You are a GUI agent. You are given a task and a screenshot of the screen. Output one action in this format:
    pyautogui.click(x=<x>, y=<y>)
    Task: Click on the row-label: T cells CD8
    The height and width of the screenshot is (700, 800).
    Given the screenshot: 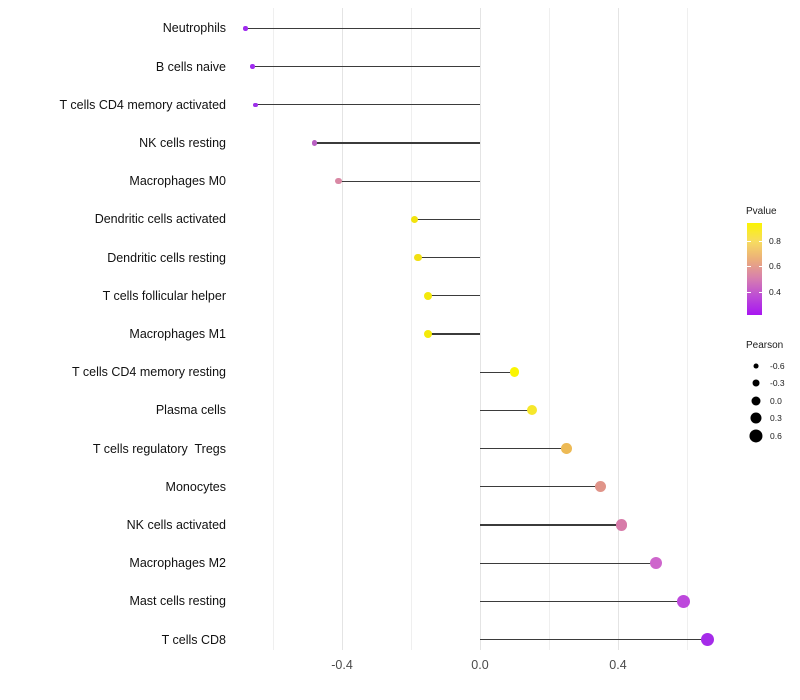 What is the action you would take?
    pyautogui.click(x=193, y=639)
    